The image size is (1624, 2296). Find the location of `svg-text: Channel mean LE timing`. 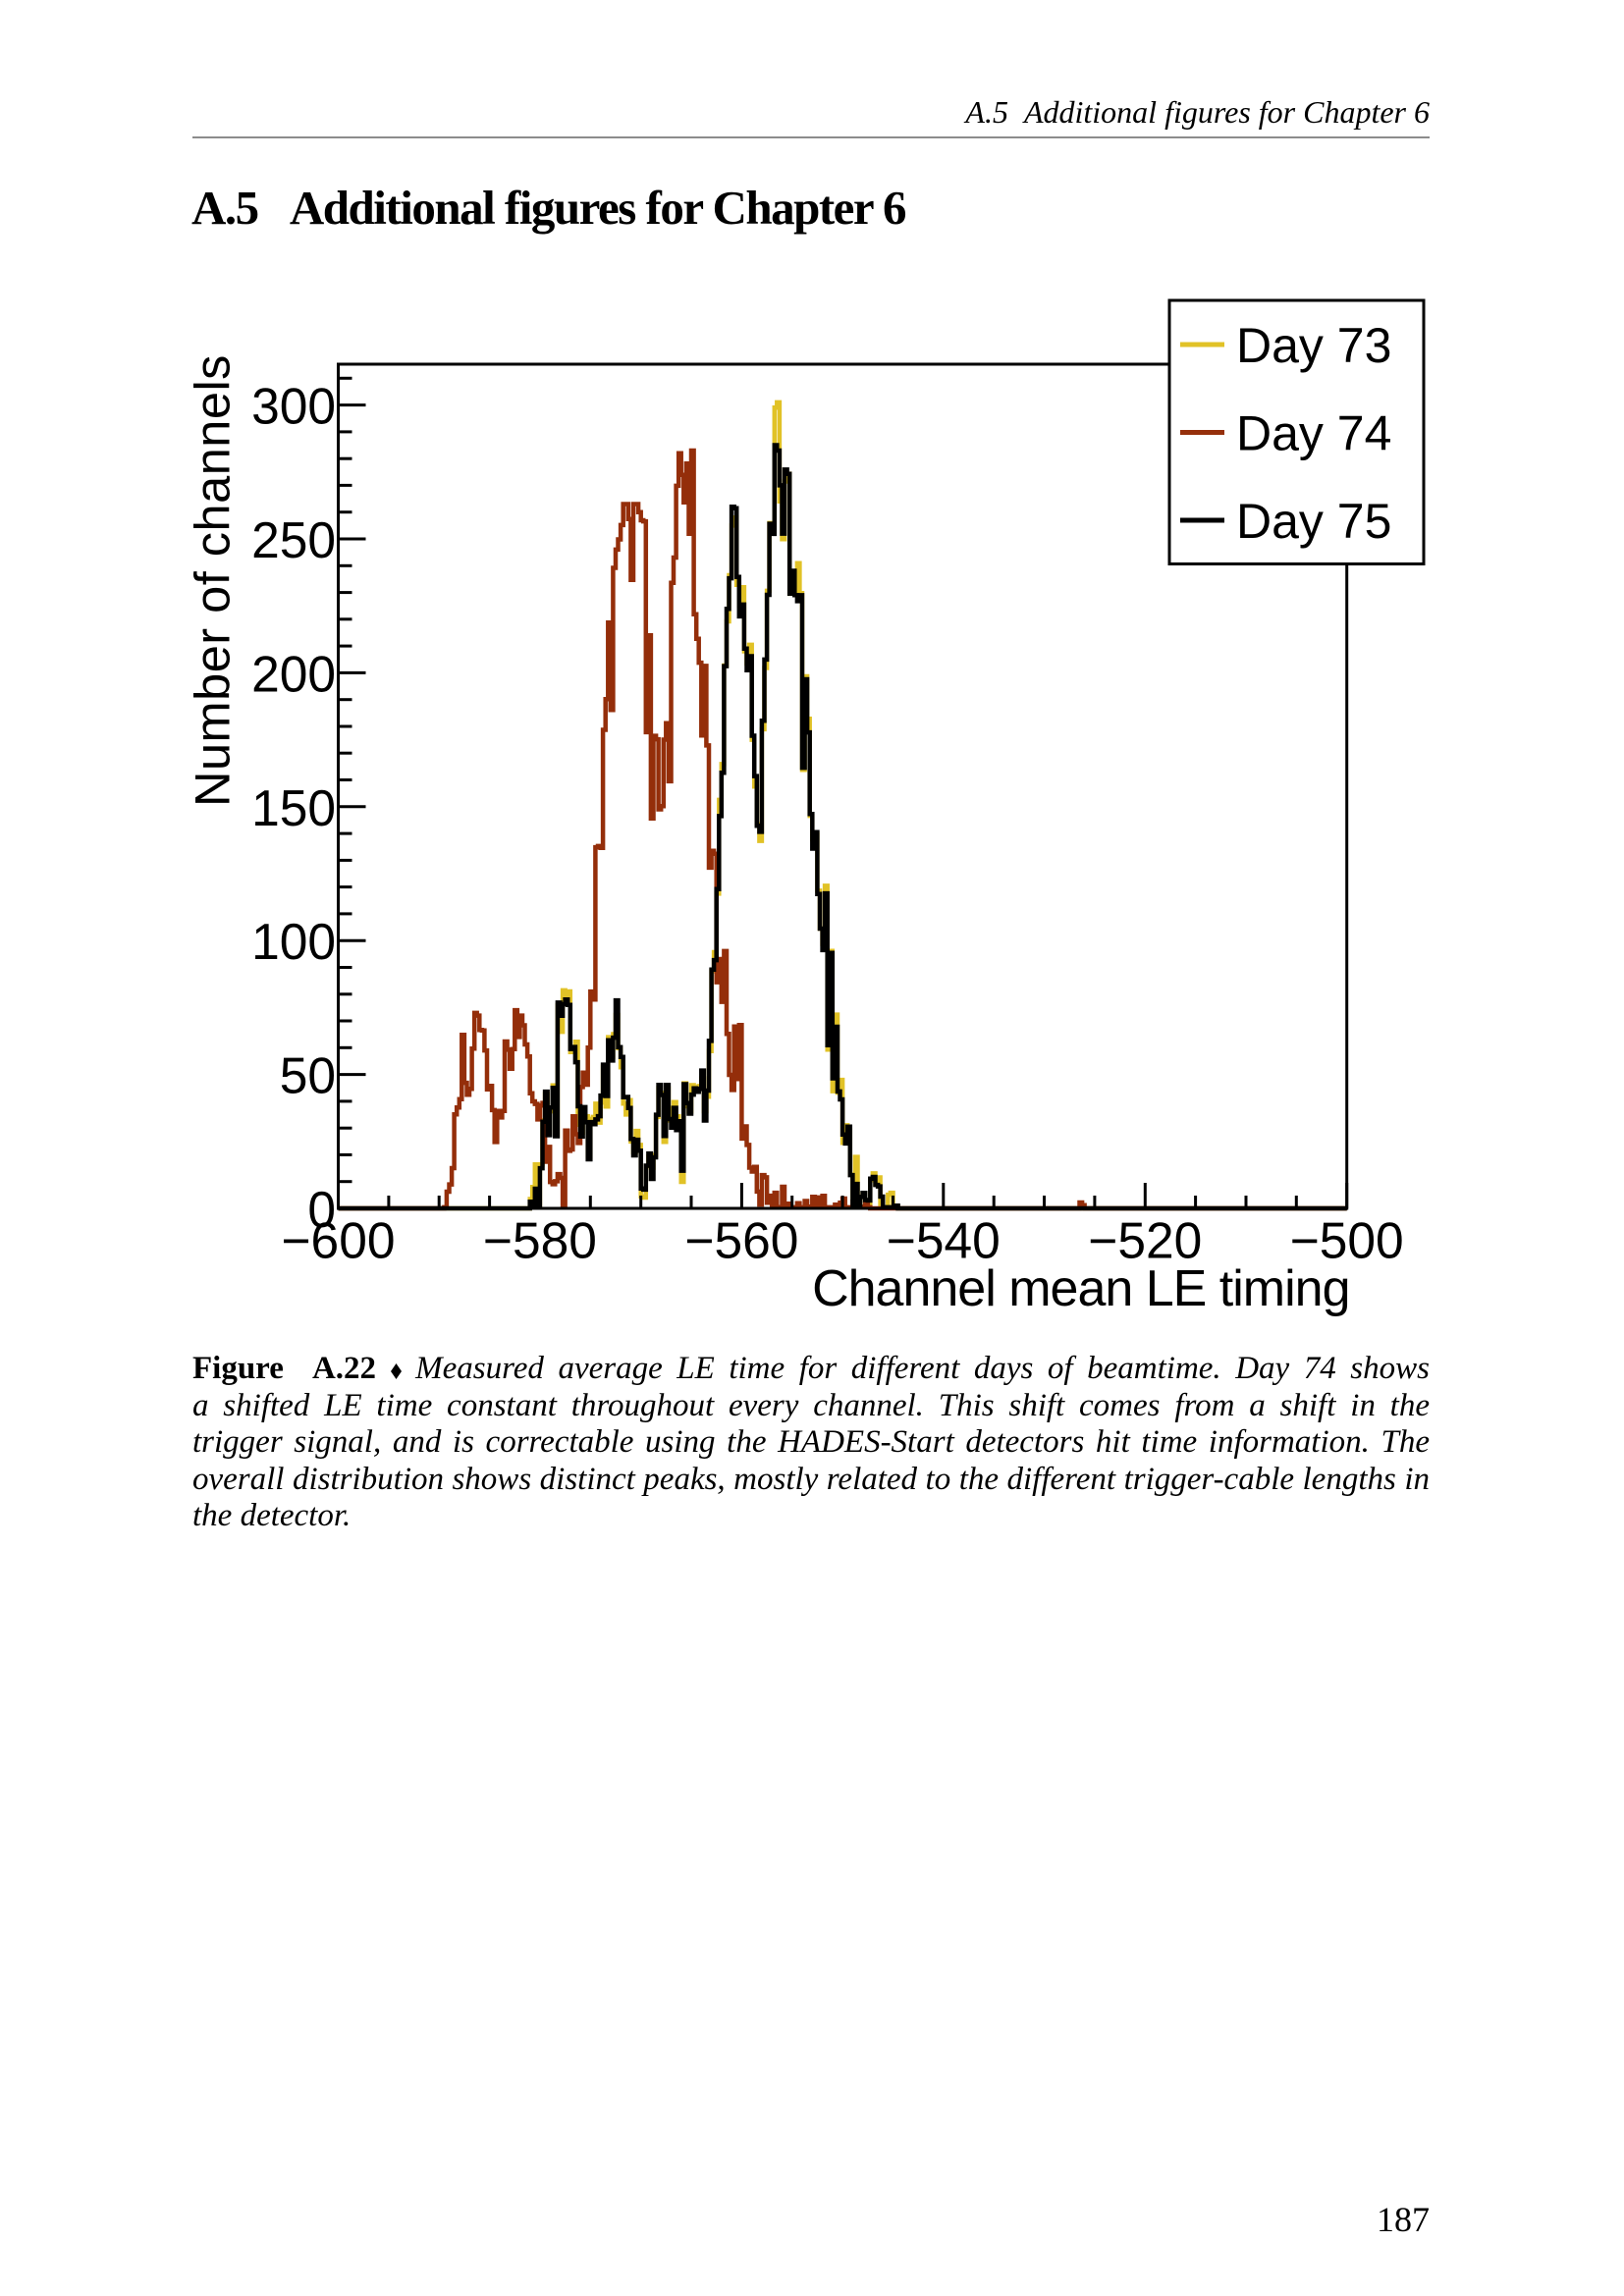

svg-text: Channel mean LE timing is located at coordinates (1080, 1289).